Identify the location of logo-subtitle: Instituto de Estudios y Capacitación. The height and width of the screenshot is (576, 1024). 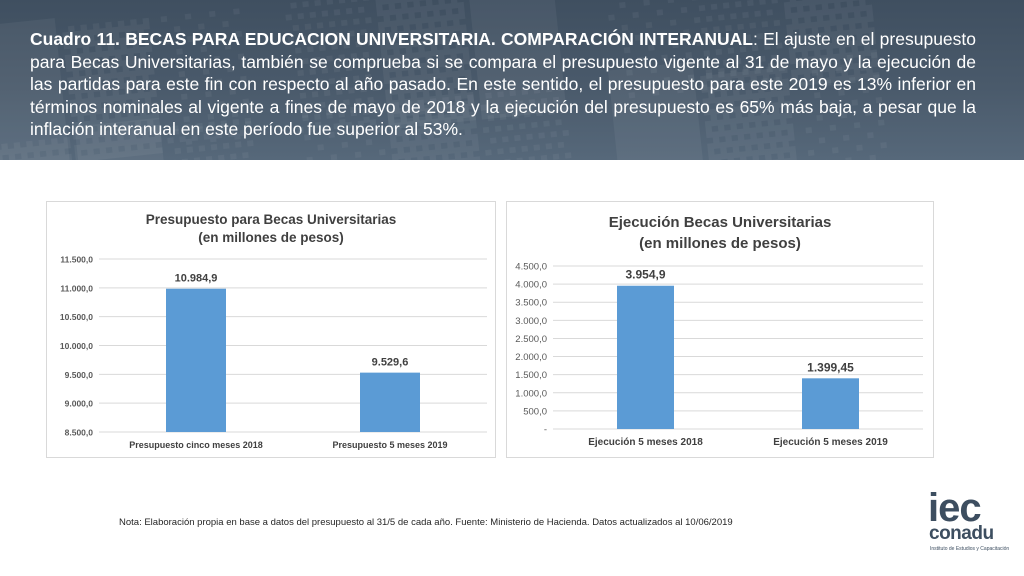
(970, 549).